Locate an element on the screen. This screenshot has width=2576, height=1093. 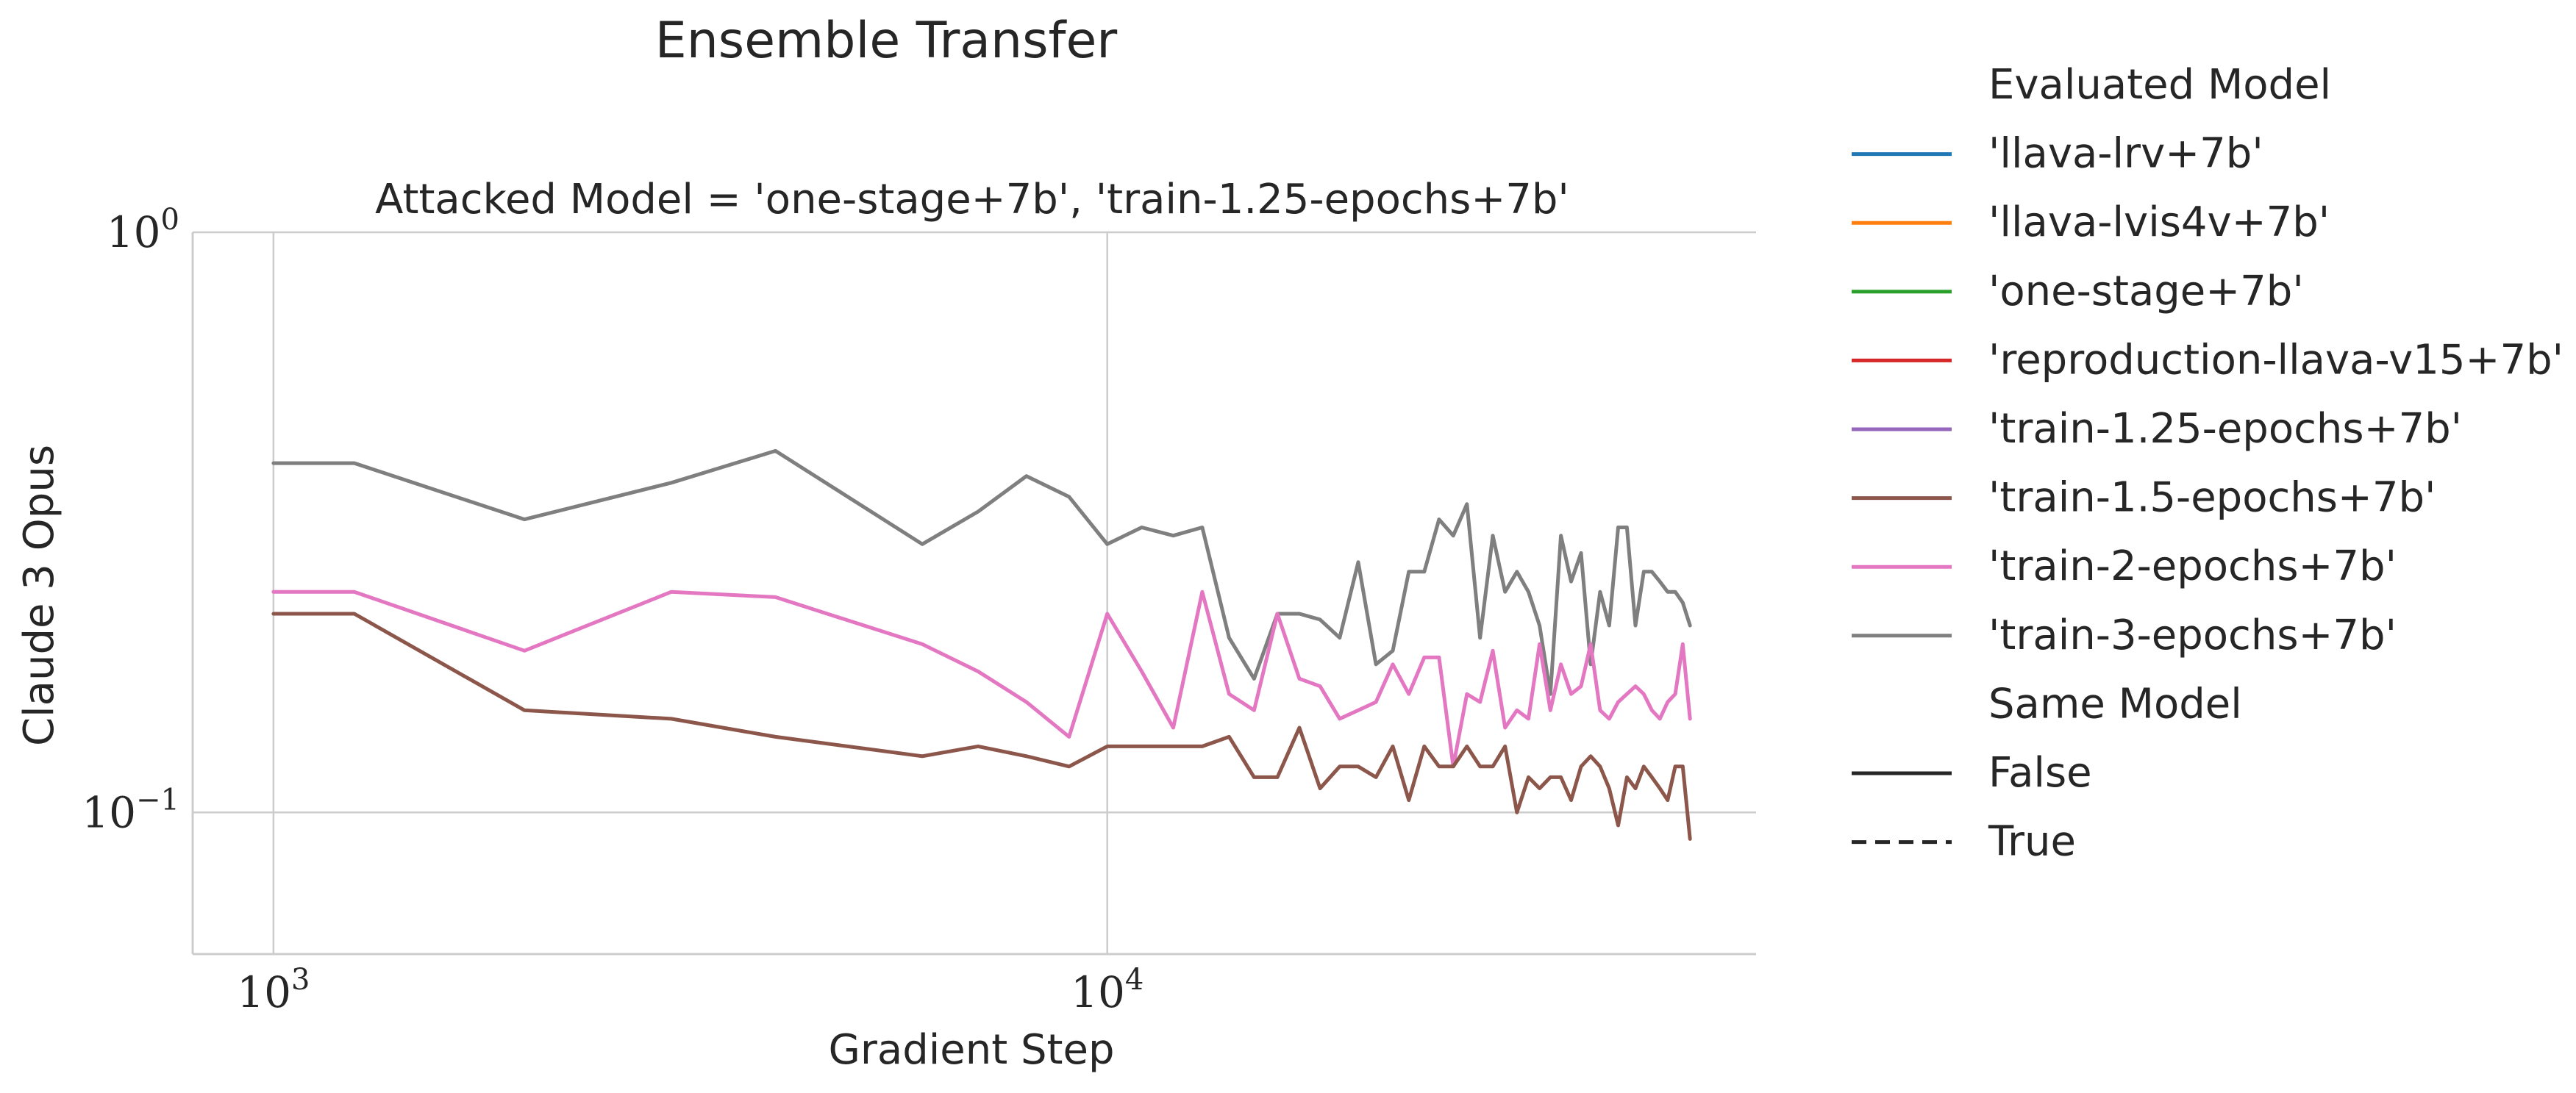
legend-title: Evaluated Model is located at coordinates (2159, 85).